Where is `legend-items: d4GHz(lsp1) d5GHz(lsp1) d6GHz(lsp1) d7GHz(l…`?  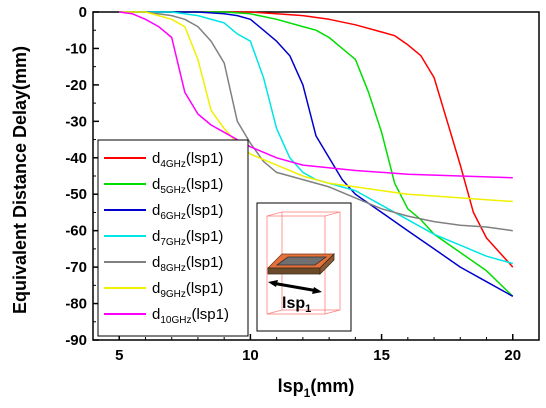 legend-items: d4GHz(lsp1) d5GHz(lsp1) d6GHz(lsp1) d7GHz(l… is located at coordinates (166, 238).